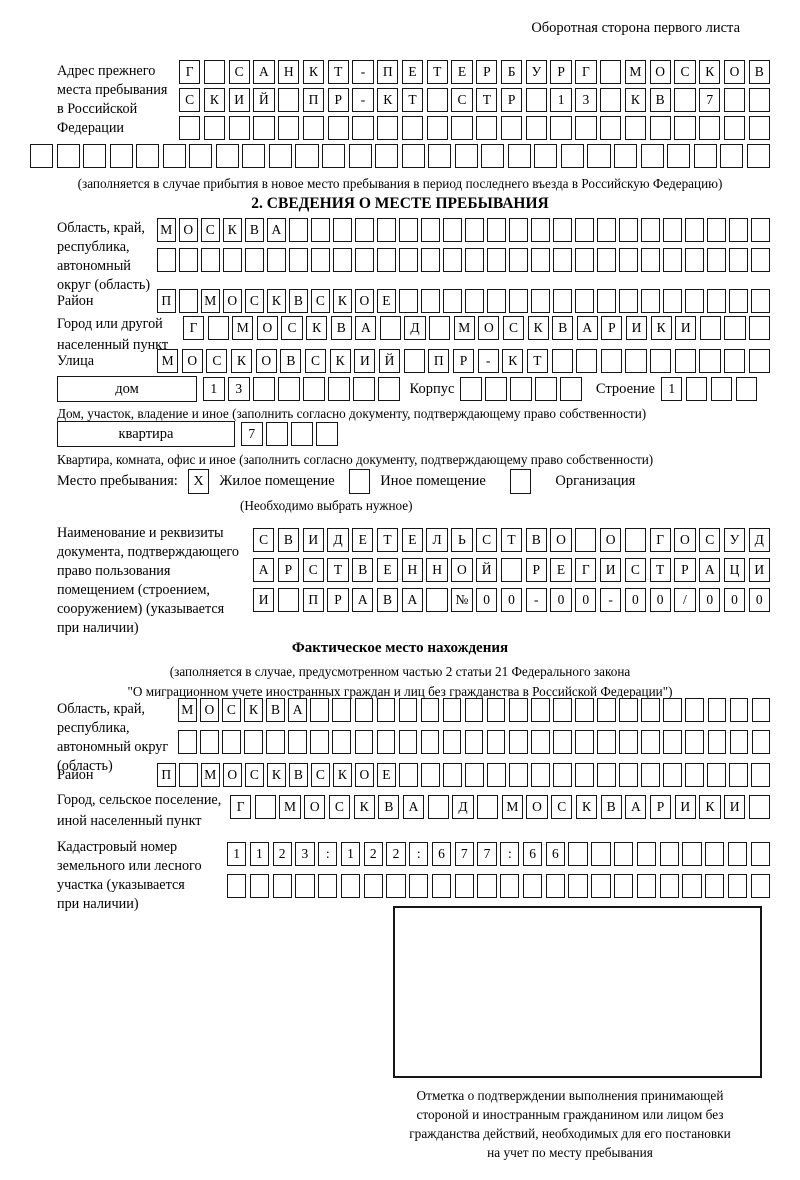 This screenshot has width=800, height=1180. What do you see at coordinates (139, 800) in the screenshot?
I see `label-line: Город, сельское поселение,` at bounding box center [139, 800].